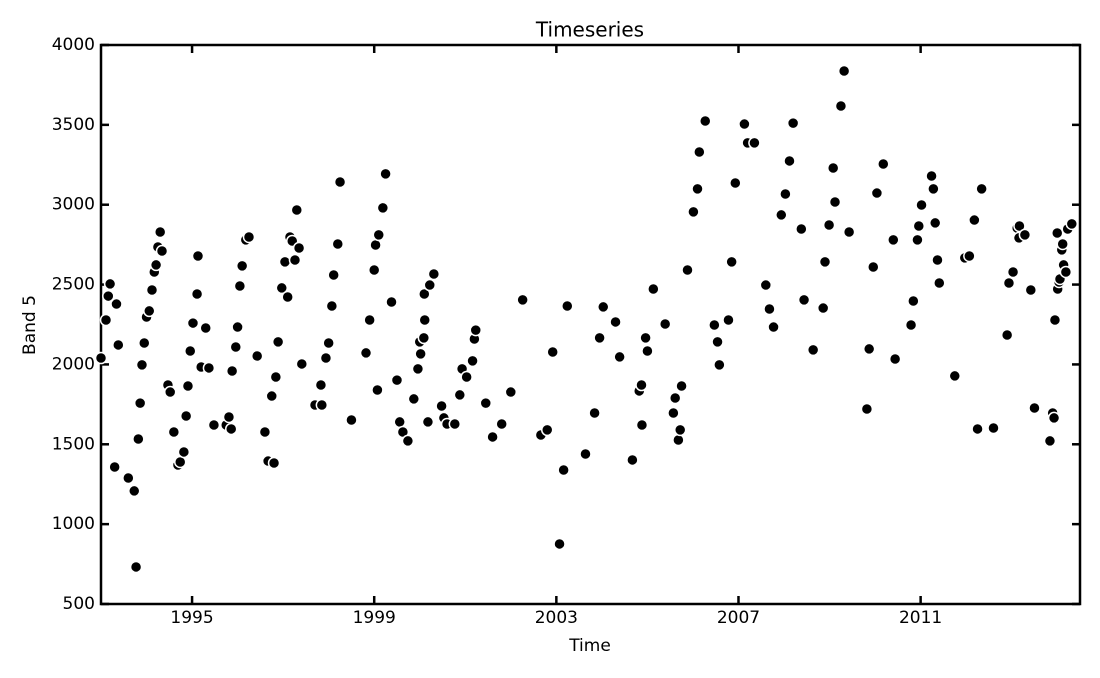 The width and height of the screenshot is (1100, 678). Describe the element at coordinates (73, 524) in the screenshot. I see `y-tick-label: 1000` at that location.